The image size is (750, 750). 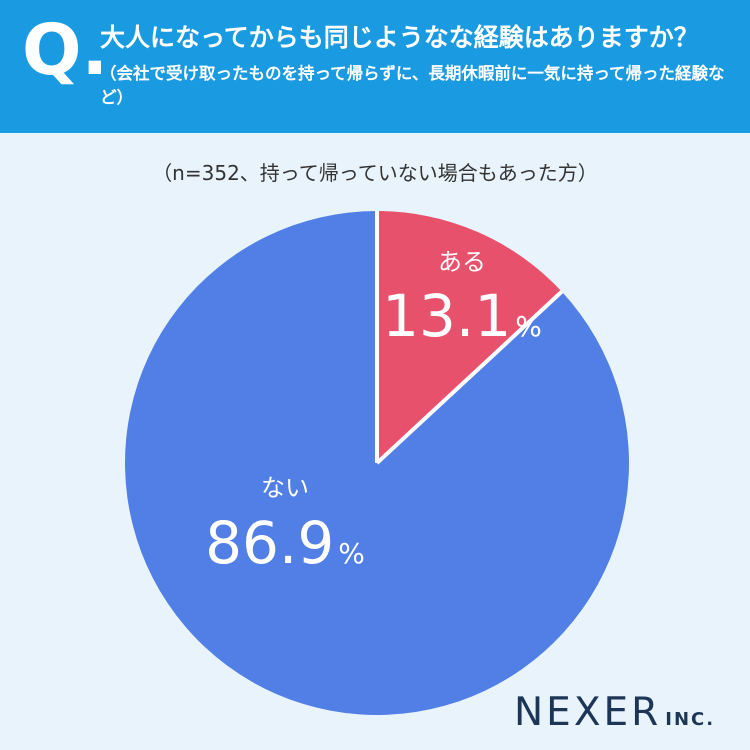 I want to click on slice-separator, so click(x=469, y=377).